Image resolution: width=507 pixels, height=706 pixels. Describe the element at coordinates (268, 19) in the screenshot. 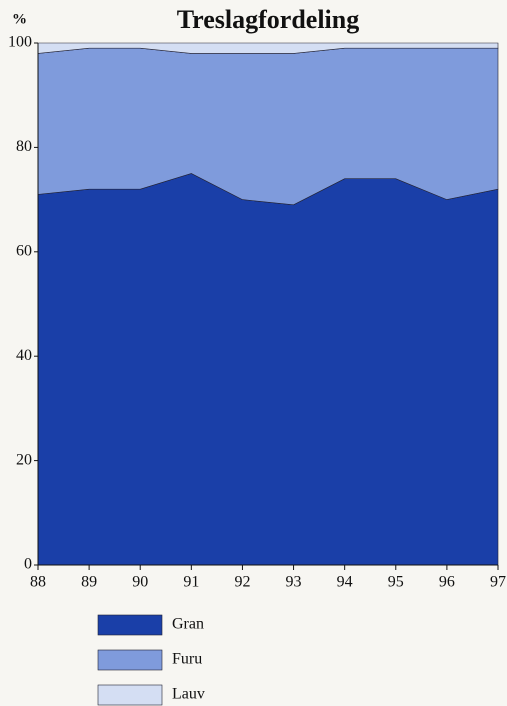

I see `chart-title: Treslagfordeling` at that location.